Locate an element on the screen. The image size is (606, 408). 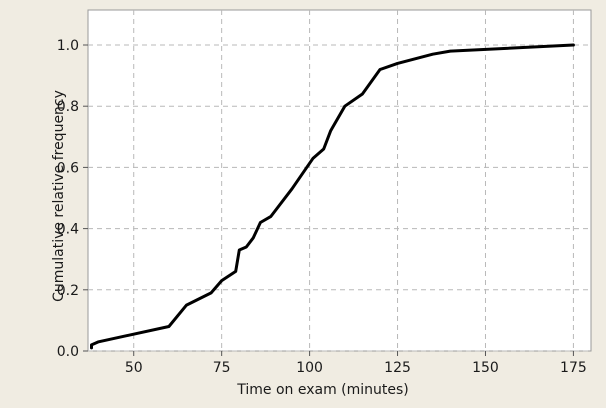
y-tick-label: 0.6 is located at coordinates (68, 168).